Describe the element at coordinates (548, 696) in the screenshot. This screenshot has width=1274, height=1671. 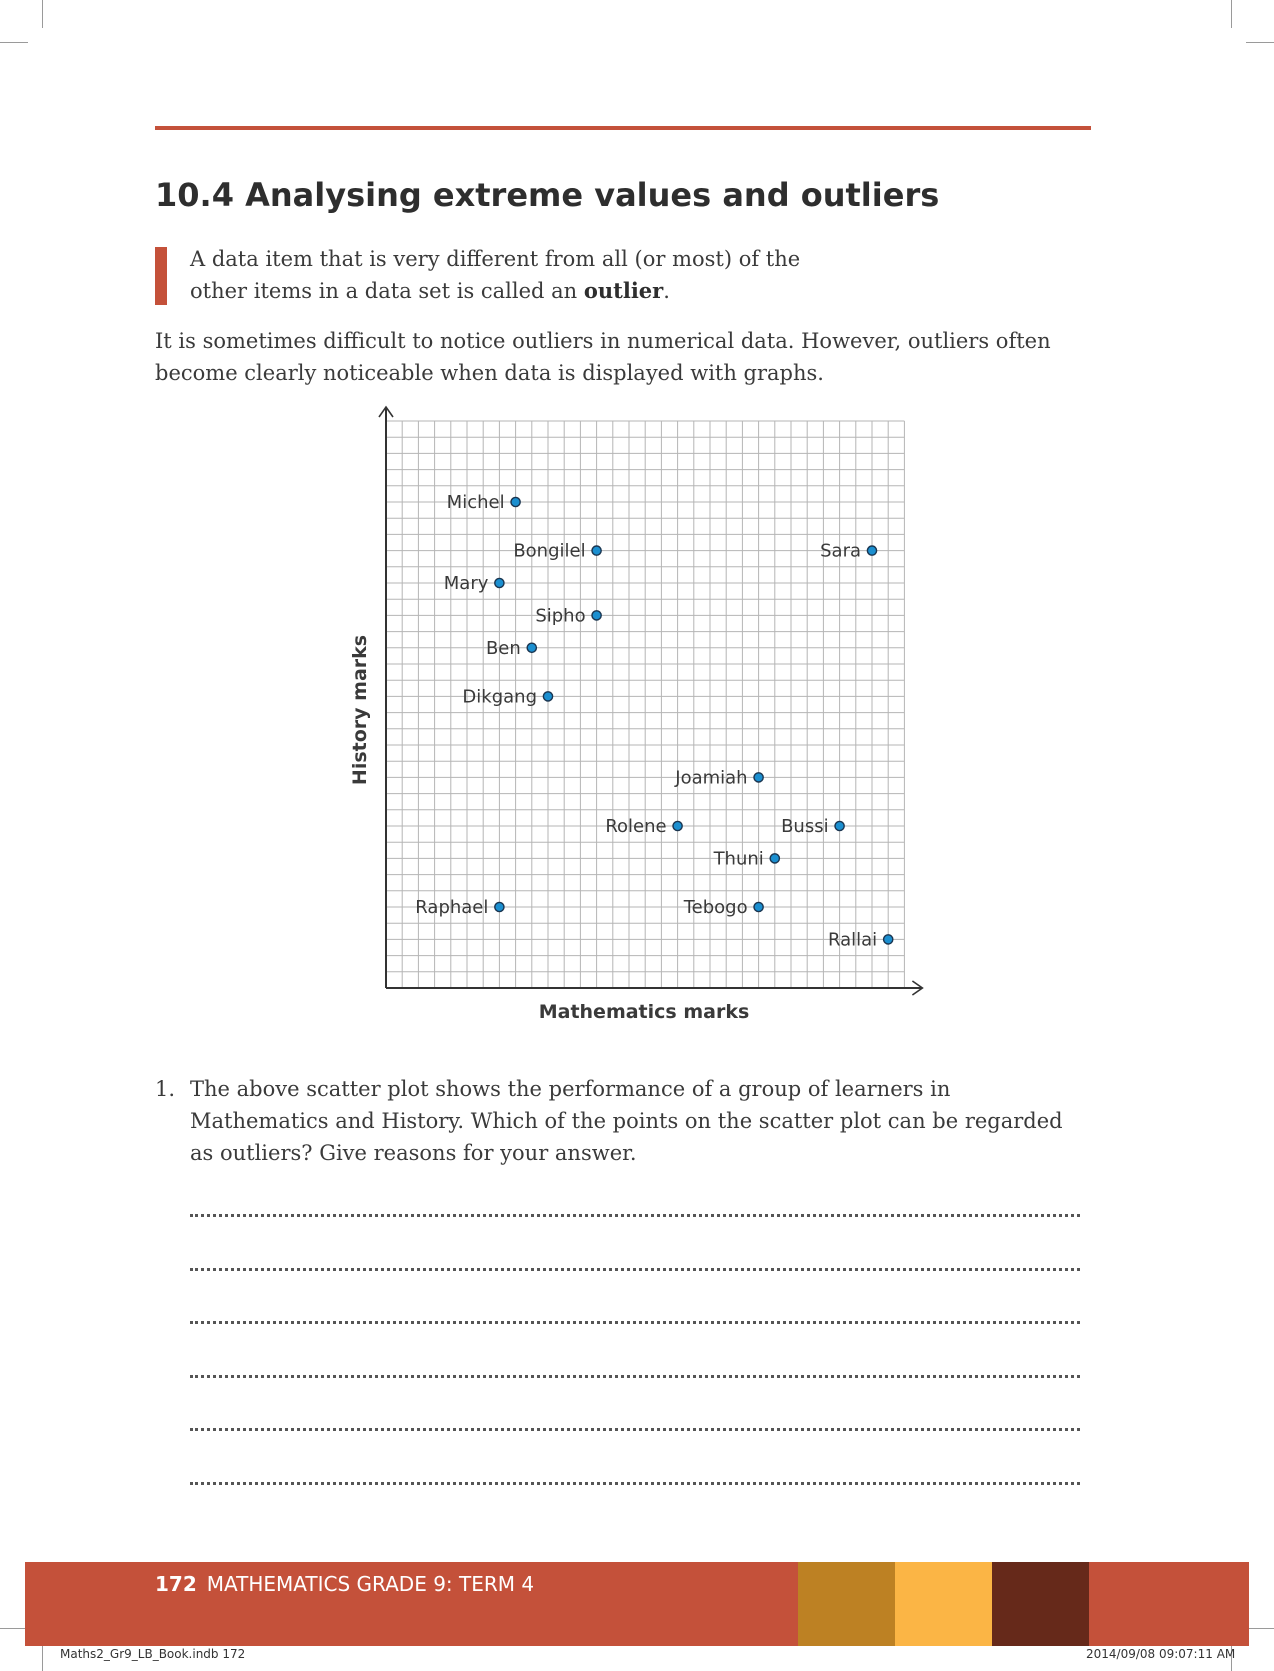
I see `data-point-dikgang` at that location.